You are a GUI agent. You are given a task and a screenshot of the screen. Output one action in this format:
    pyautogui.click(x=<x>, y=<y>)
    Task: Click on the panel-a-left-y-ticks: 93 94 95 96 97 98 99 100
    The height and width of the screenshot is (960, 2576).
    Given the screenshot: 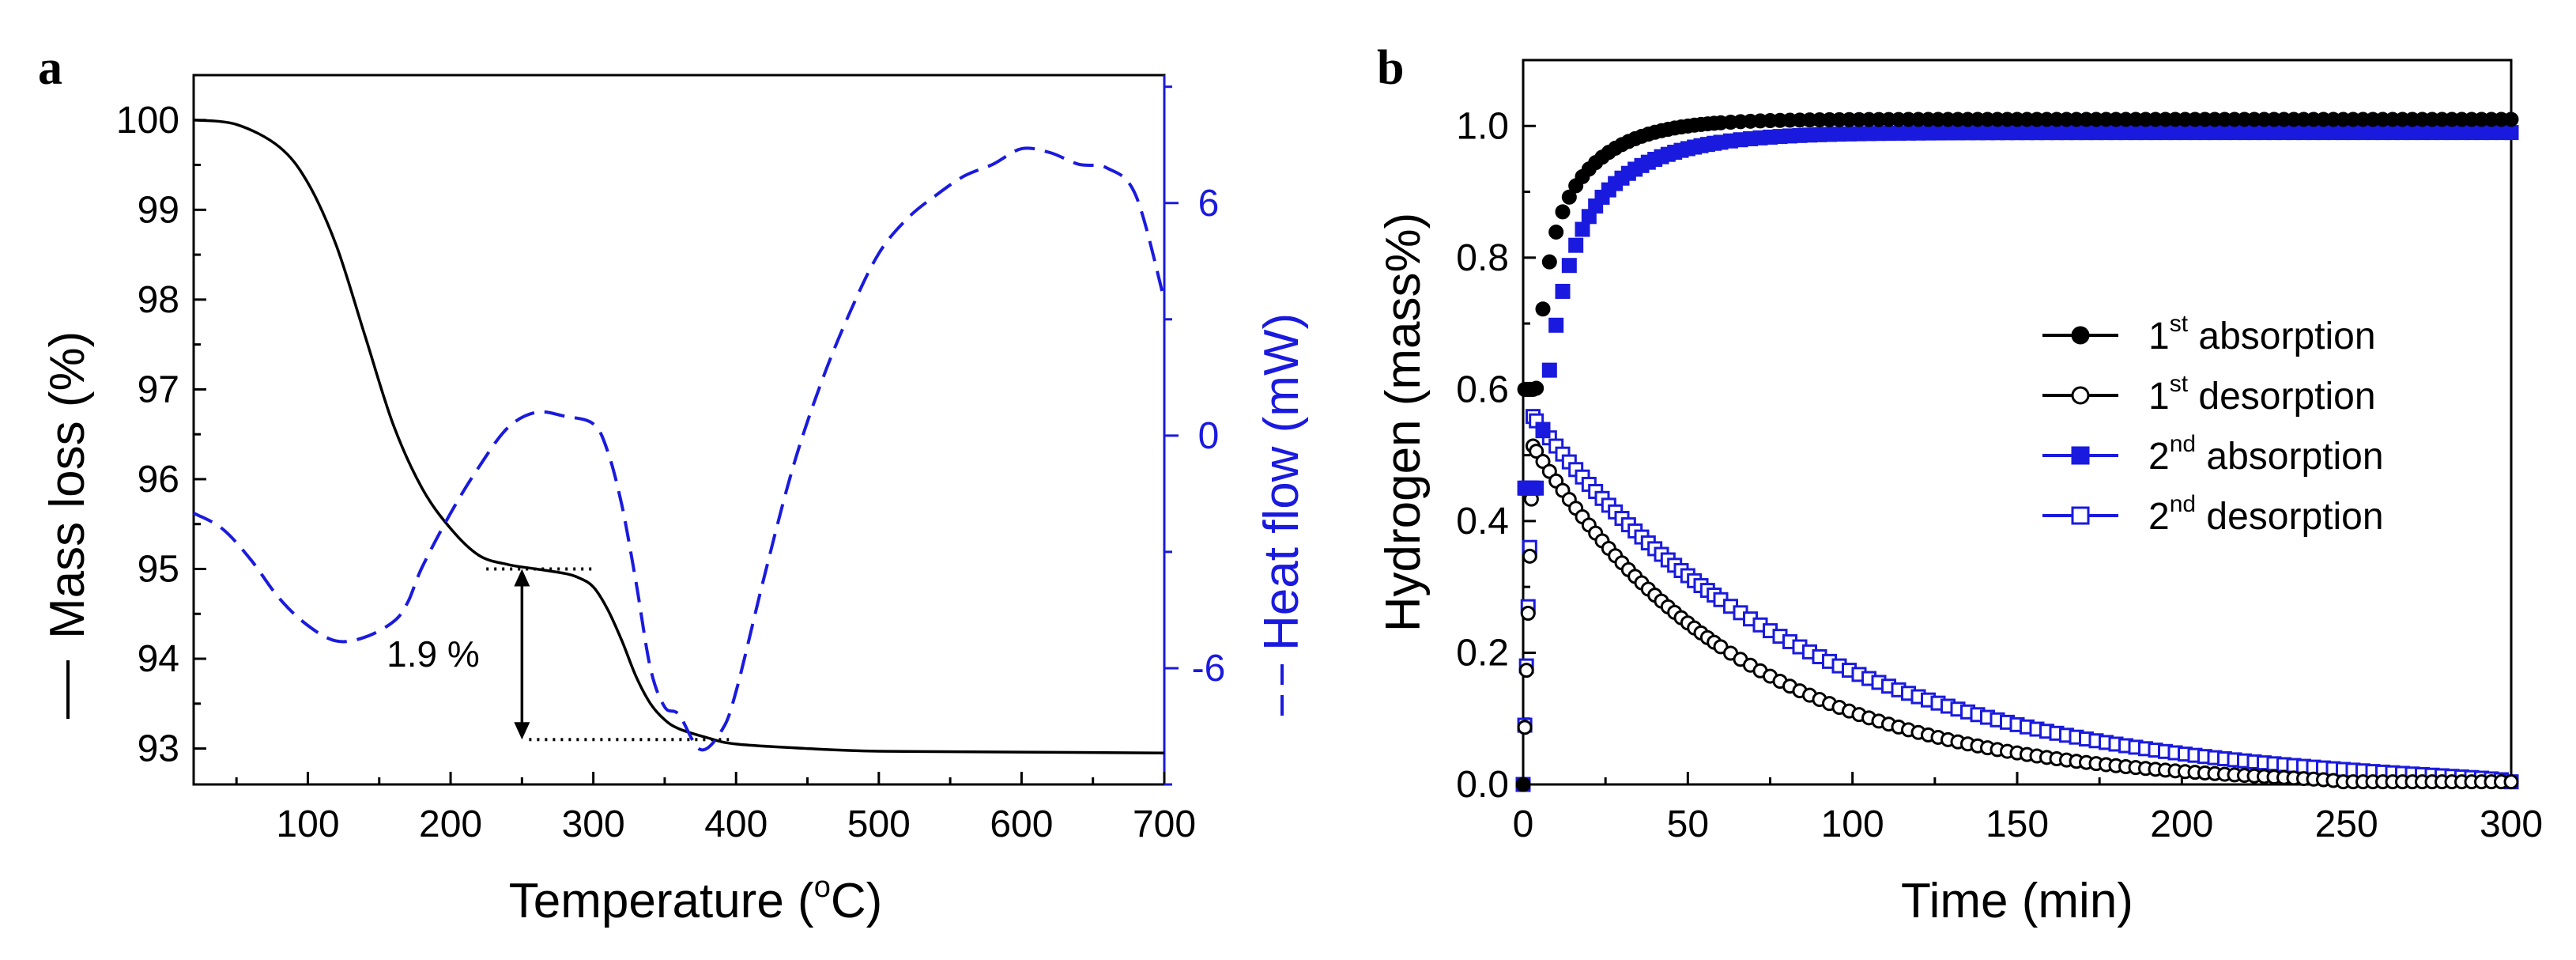 What is the action you would take?
    pyautogui.click(x=161, y=435)
    